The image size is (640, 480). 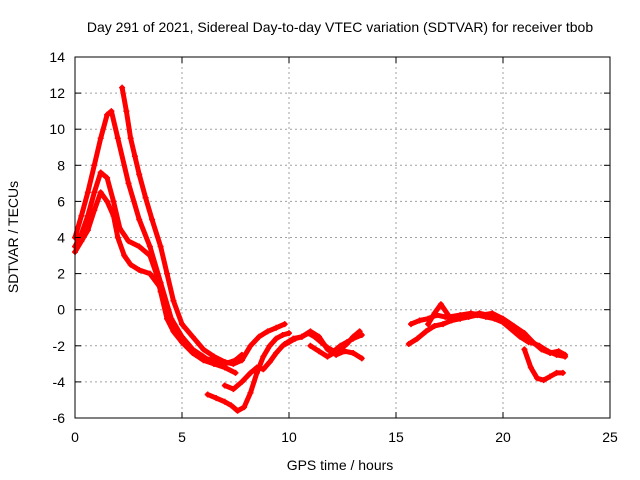 What do you see at coordinates (59, 382) in the screenshot?
I see `y-tick-label: -4` at bounding box center [59, 382].